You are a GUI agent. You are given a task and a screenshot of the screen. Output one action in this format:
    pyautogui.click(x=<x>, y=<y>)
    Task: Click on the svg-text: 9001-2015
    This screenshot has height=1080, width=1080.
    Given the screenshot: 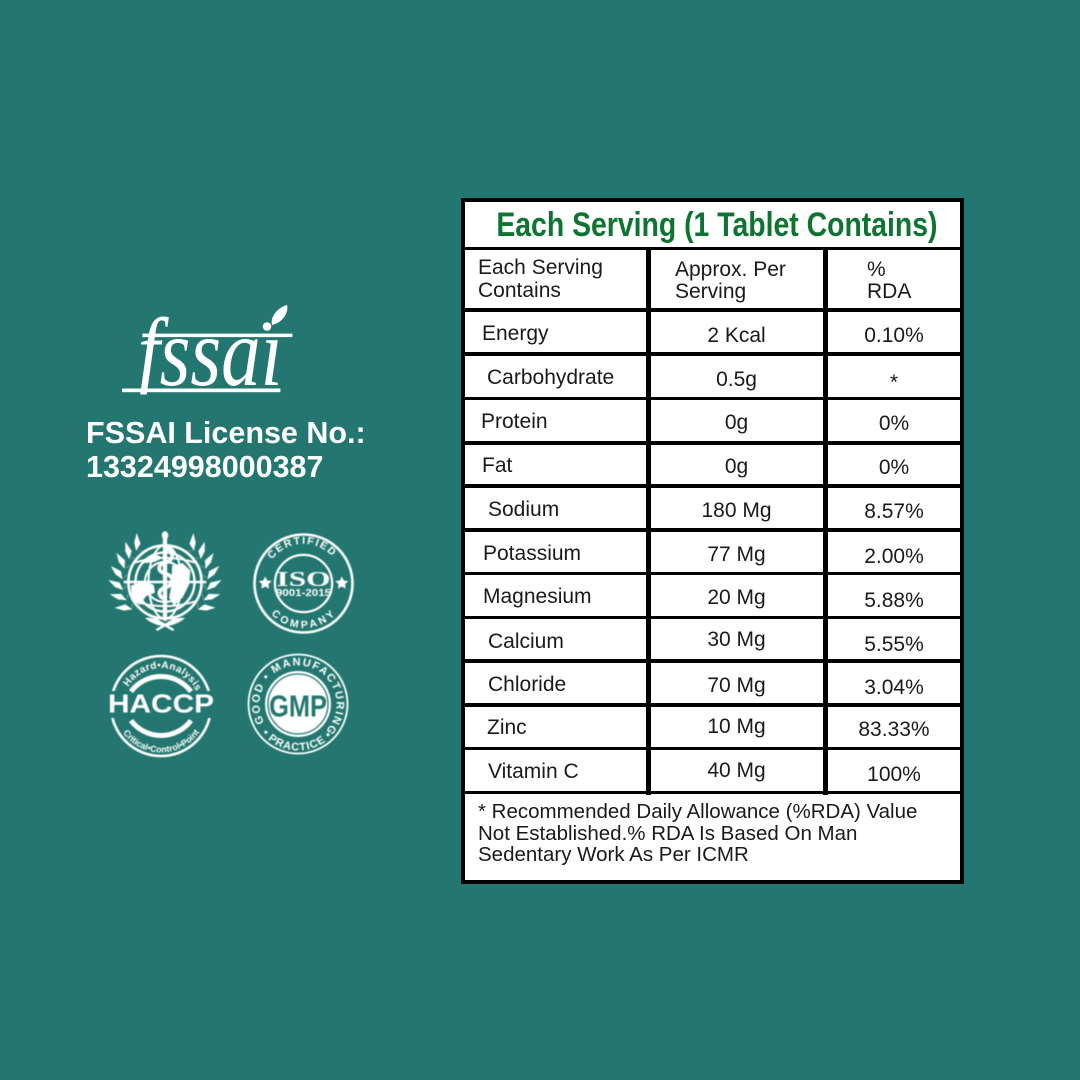 What is the action you would take?
    pyautogui.click(x=303, y=592)
    